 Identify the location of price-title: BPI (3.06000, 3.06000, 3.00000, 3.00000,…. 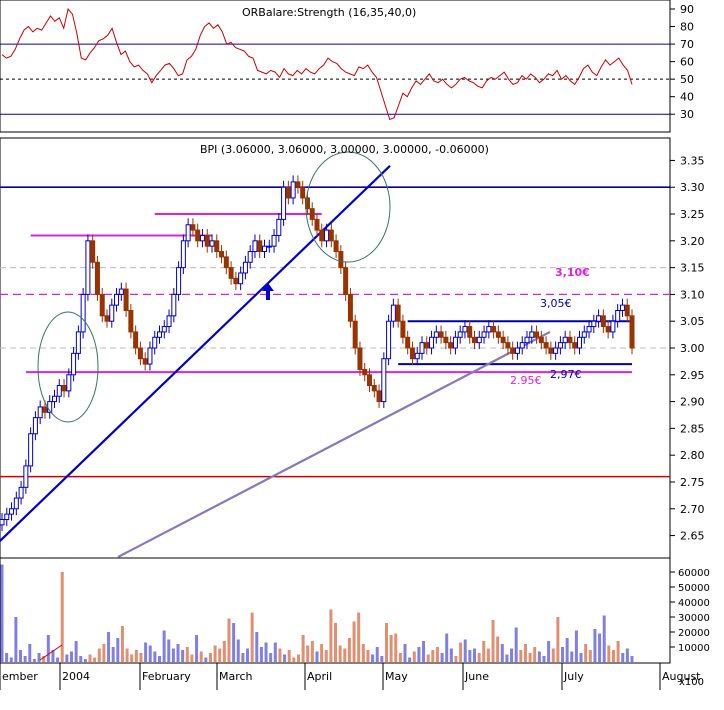
(344, 149).